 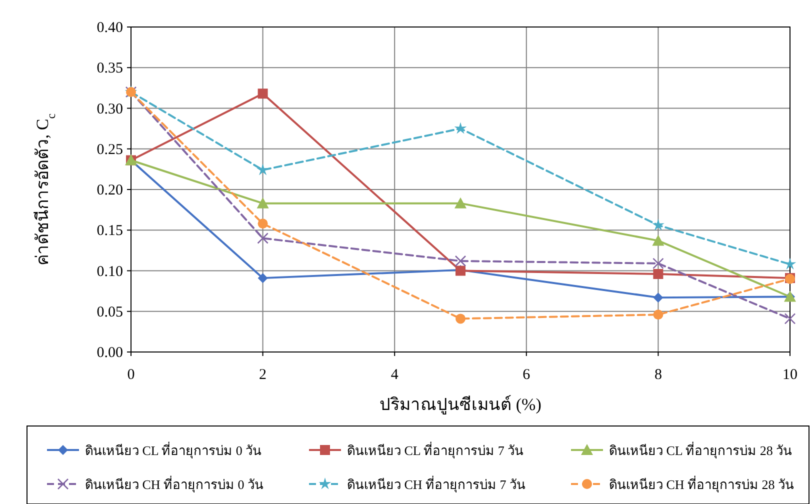 What do you see at coordinates (461, 405) in the screenshot?
I see `x-axis-title: ปริมาณปูนซีเมนต์ (%)` at bounding box center [461, 405].